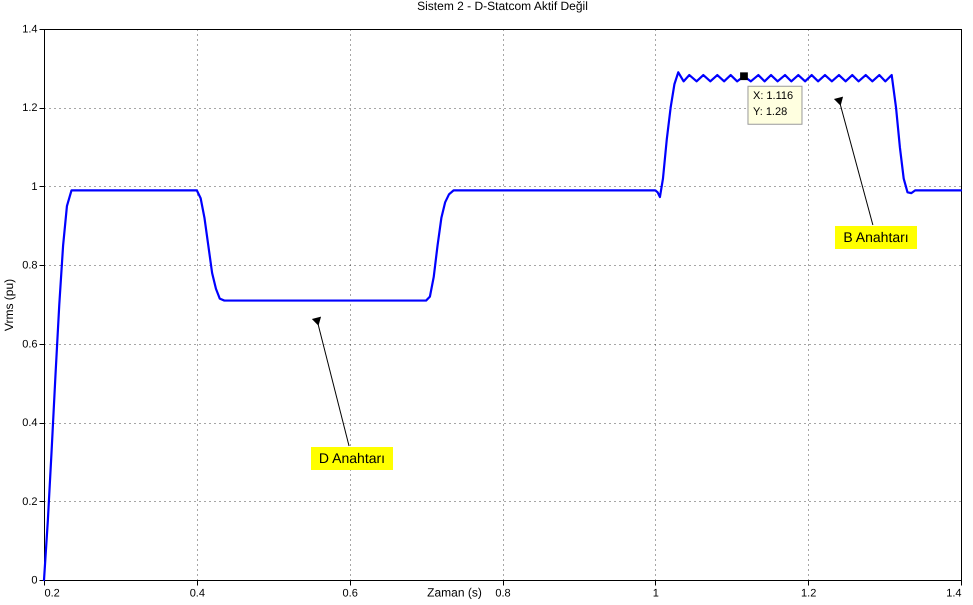  What do you see at coordinates (197, 594) in the screenshot?
I see `x-tick-label: 0.4` at bounding box center [197, 594].